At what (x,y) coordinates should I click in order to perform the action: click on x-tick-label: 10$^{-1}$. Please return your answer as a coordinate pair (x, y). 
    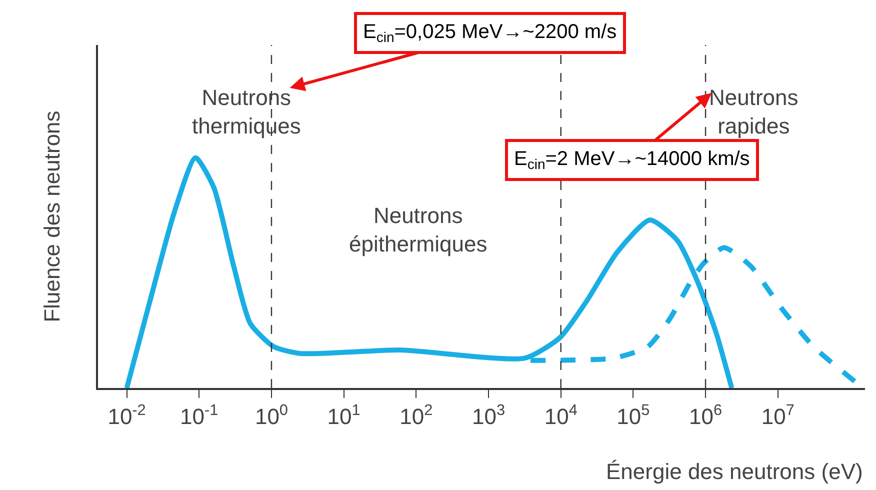
    Looking at the image, I should click on (199, 416).